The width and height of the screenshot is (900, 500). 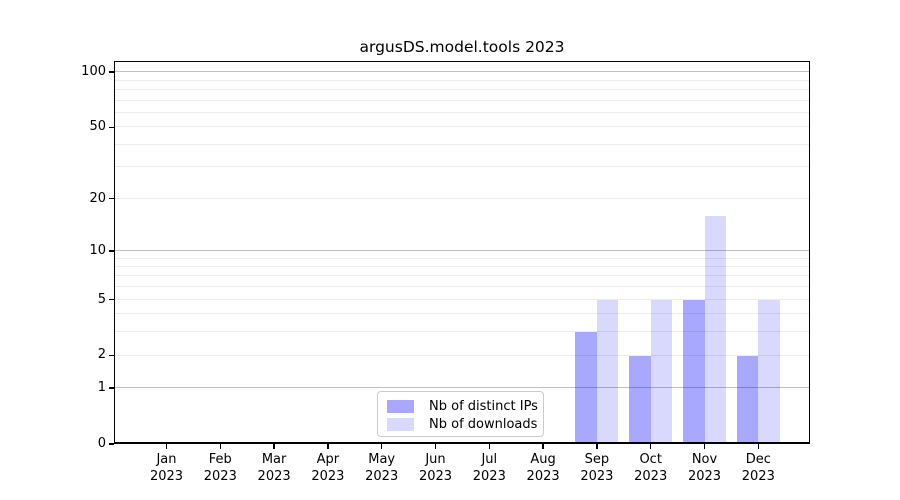 What do you see at coordinates (769, 371) in the screenshot?
I see `bar-downloads-dec` at bounding box center [769, 371].